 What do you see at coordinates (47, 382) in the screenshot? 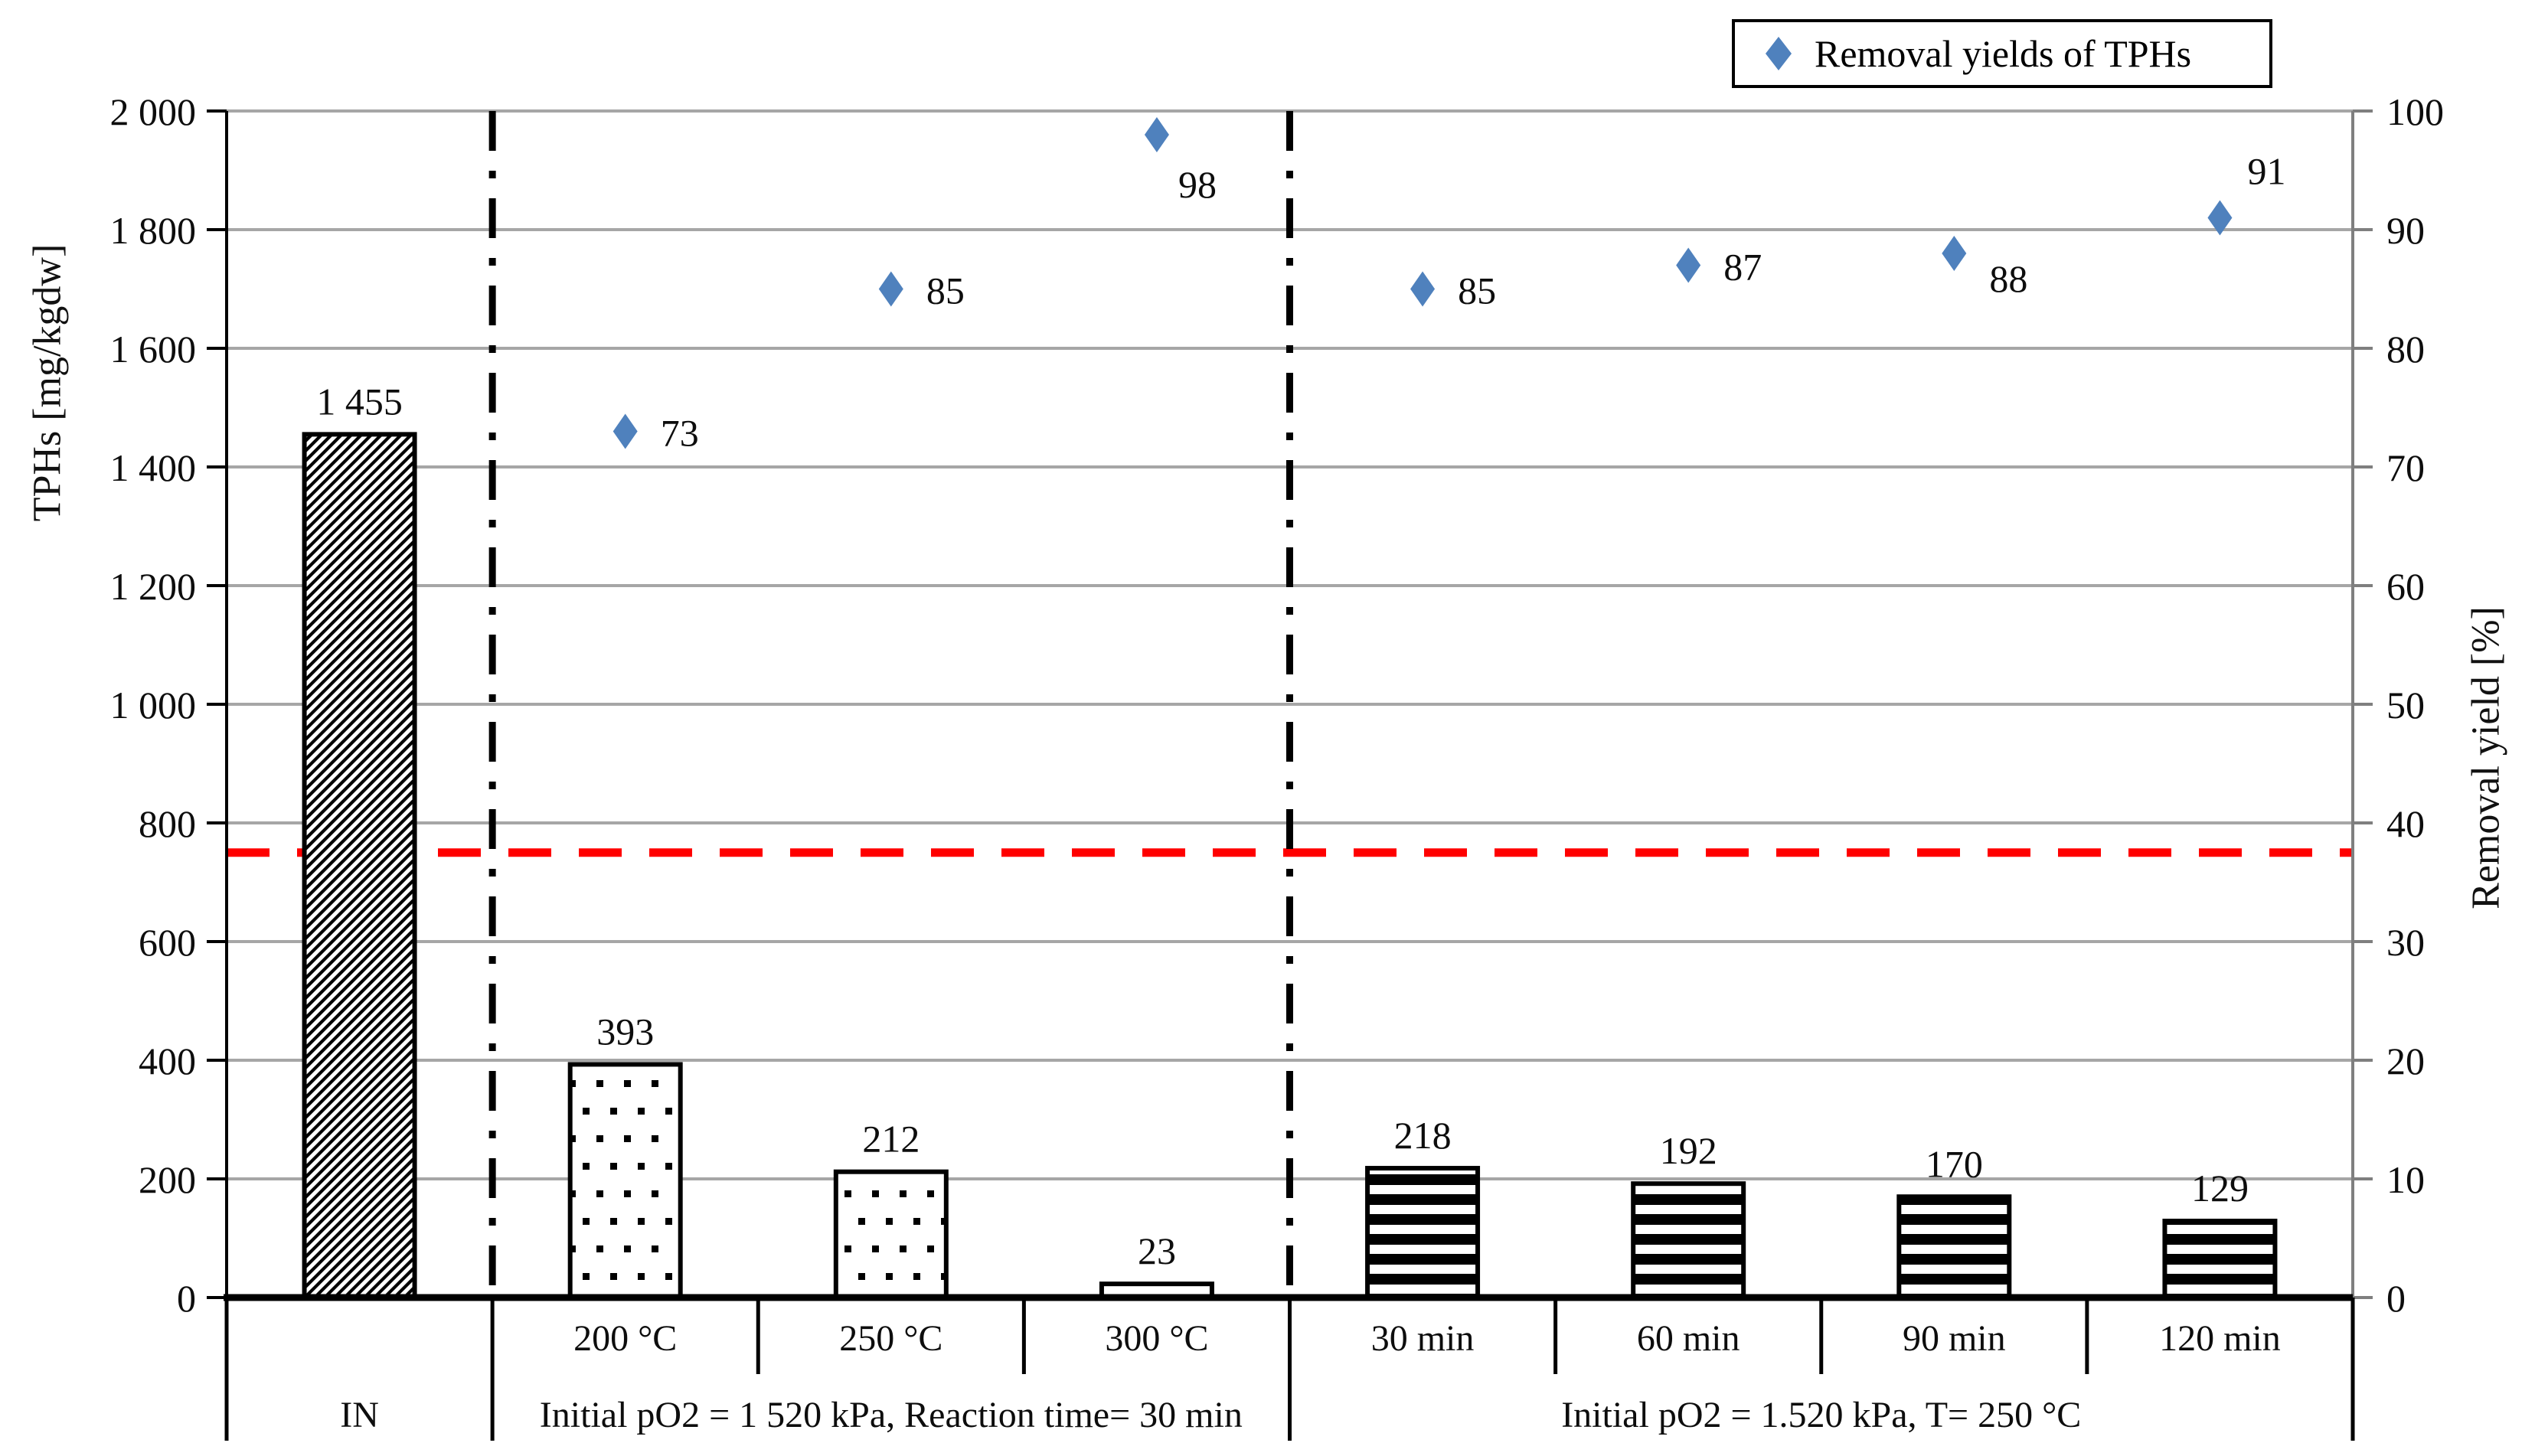
I see `left-axis-title: TPHs [mg/kgdw]` at bounding box center [47, 382].